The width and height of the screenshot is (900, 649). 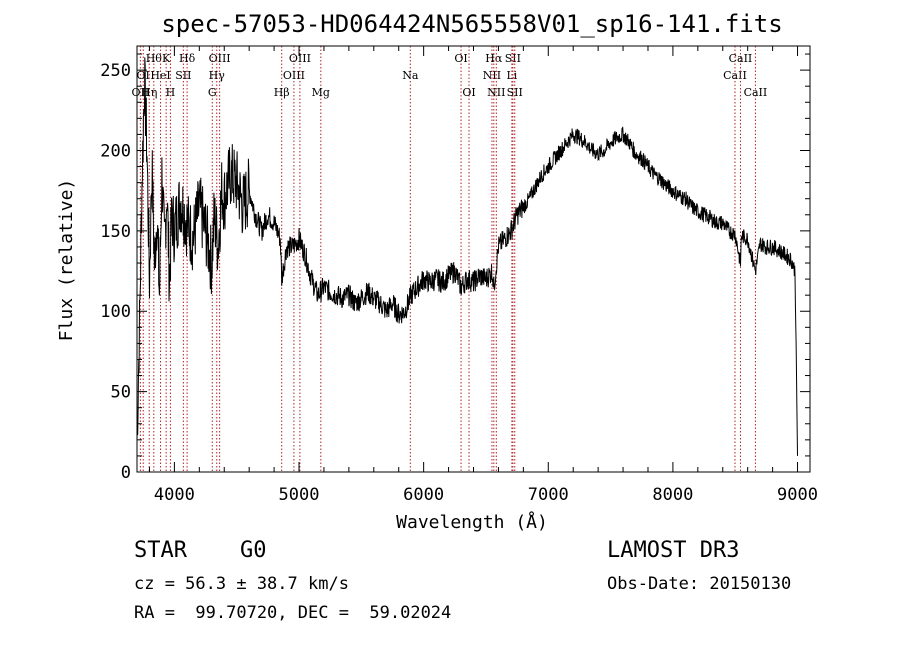 I want to click on y-axis-label: Flux (relative), so click(x=66, y=260).